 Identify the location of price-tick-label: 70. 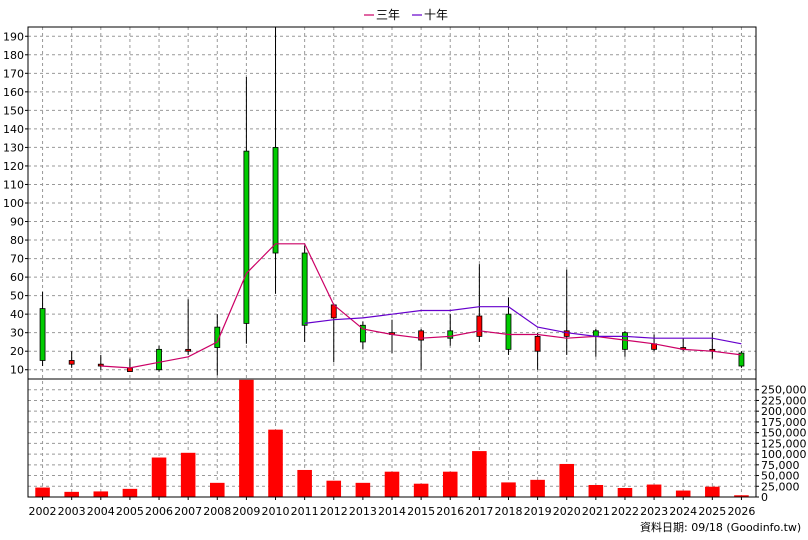
(17, 259).